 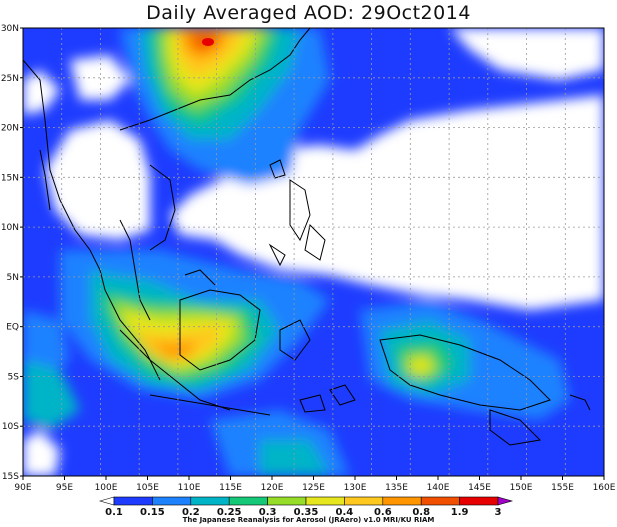 I want to click on colorbar-label: 3, so click(x=498, y=512).